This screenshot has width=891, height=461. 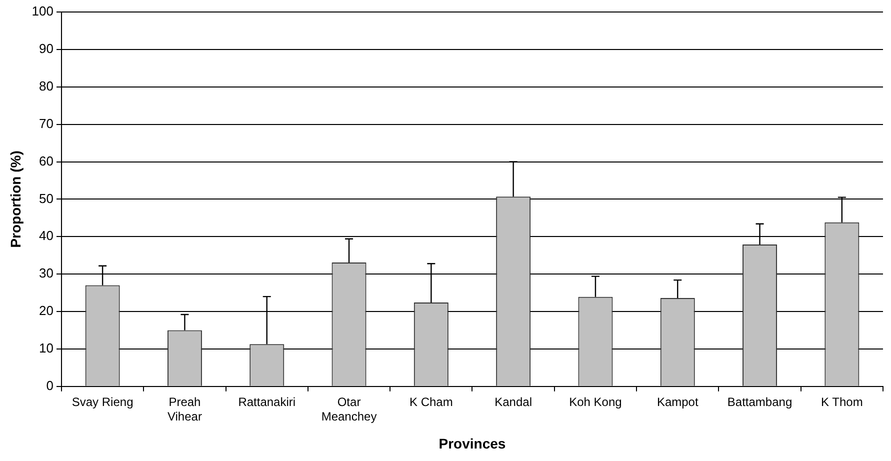 What do you see at coordinates (472, 443) in the screenshot?
I see `x-axis-title: Provinces` at bounding box center [472, 443].